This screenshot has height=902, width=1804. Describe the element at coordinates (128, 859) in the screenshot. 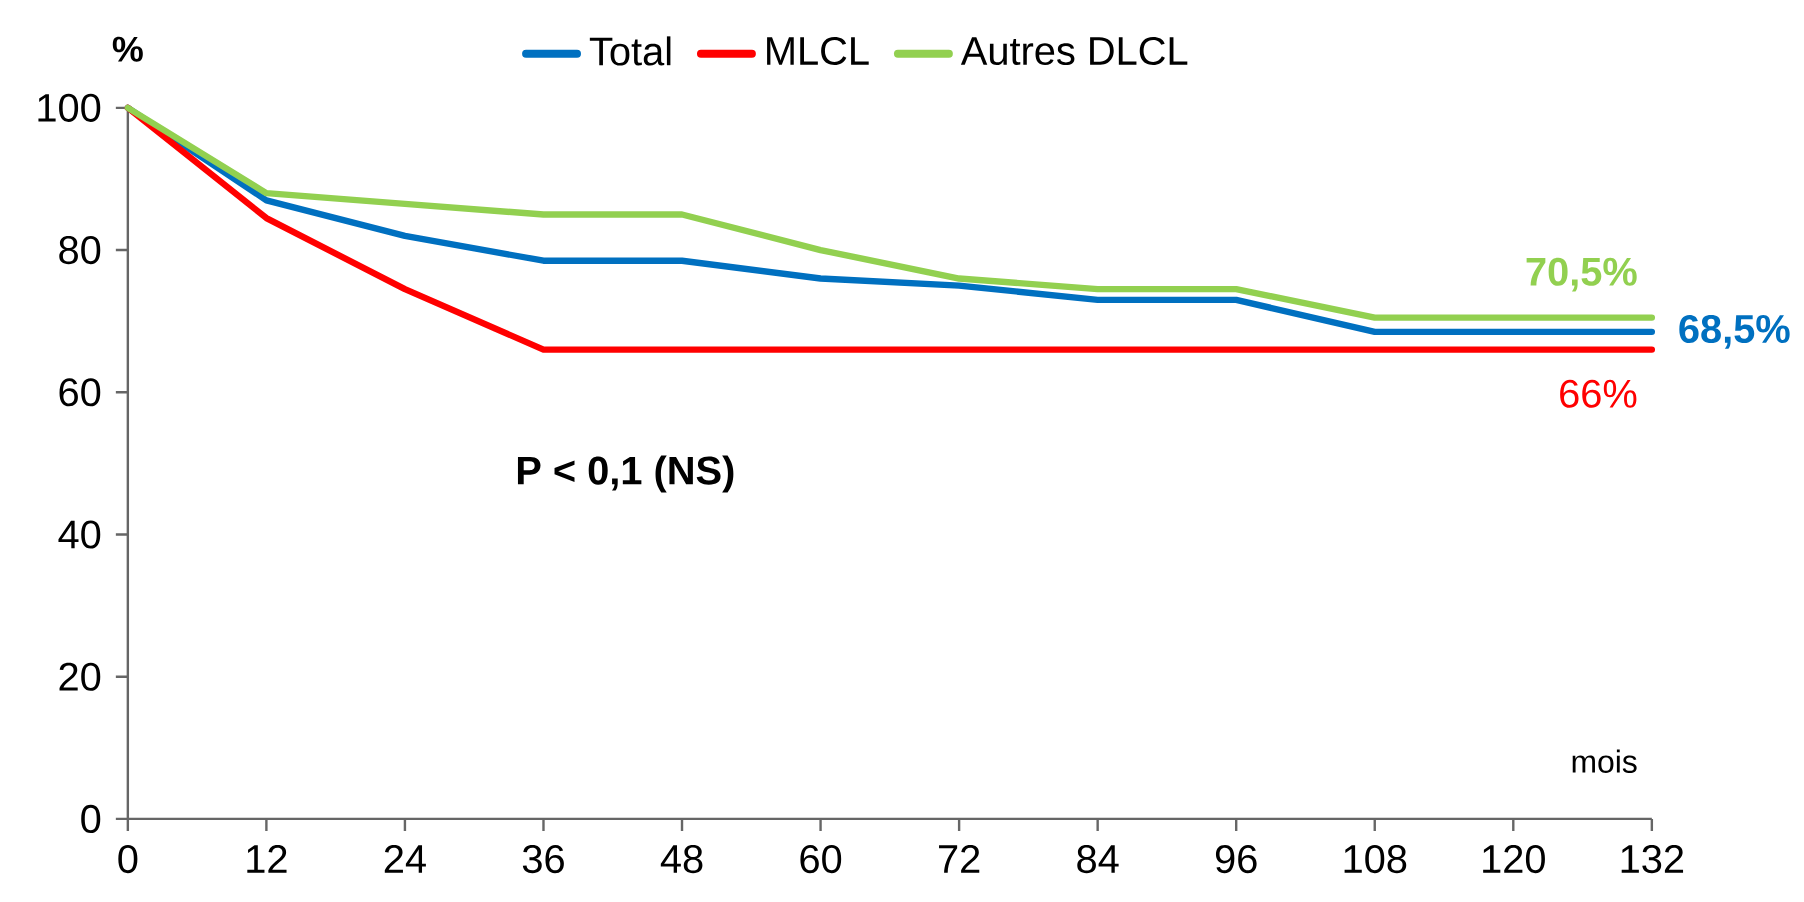

I see `x-tick-label: 0` at that location.